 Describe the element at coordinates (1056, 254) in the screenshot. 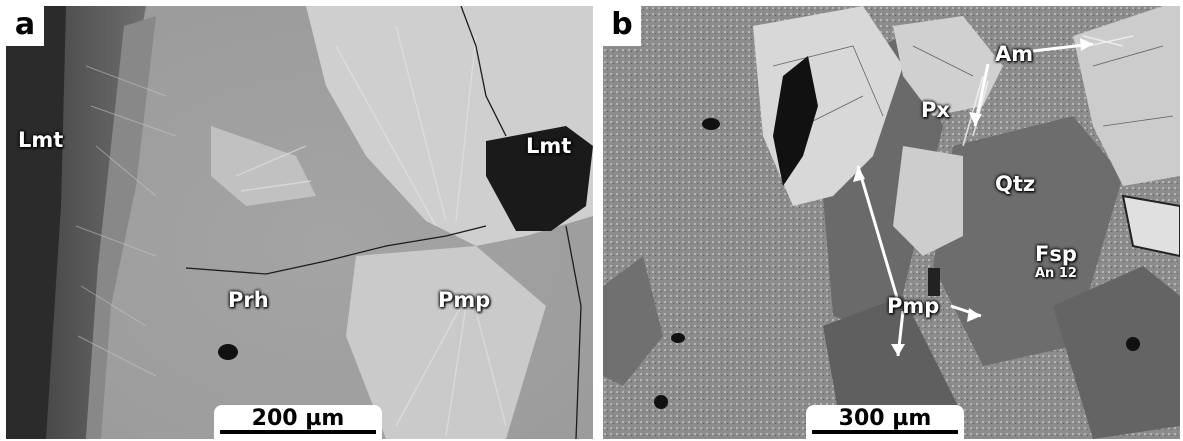

I see `label-fsp: Fsp` at that location.